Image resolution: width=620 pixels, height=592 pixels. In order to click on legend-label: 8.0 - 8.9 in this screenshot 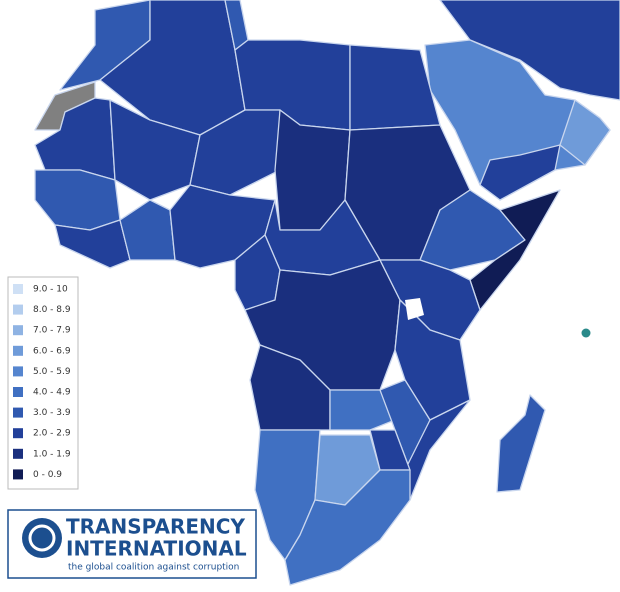, I will do `click(52, 310)`.